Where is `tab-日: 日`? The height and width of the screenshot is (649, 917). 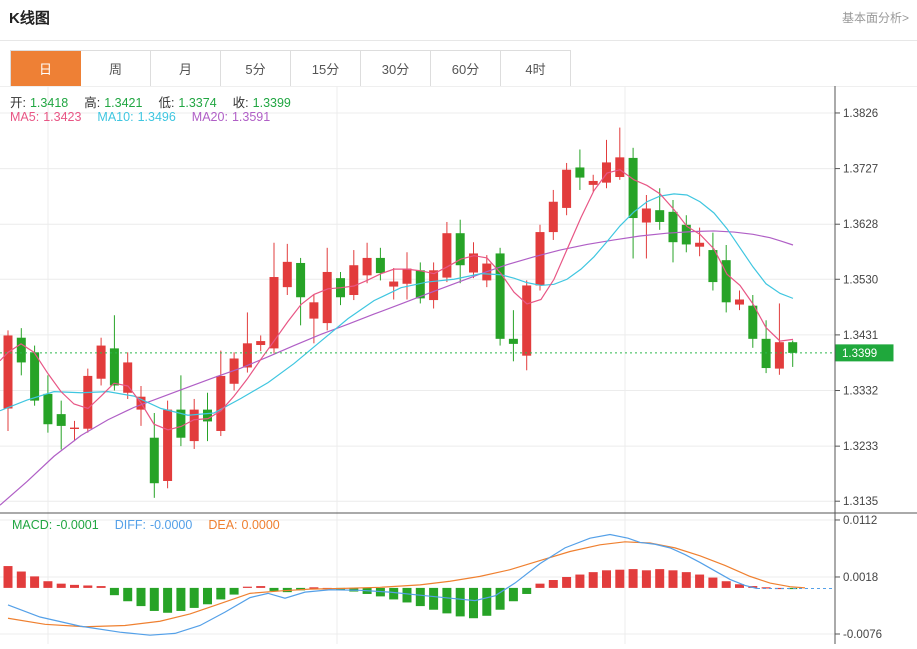 tab-日: 日 is located at coordinates (46, 69).